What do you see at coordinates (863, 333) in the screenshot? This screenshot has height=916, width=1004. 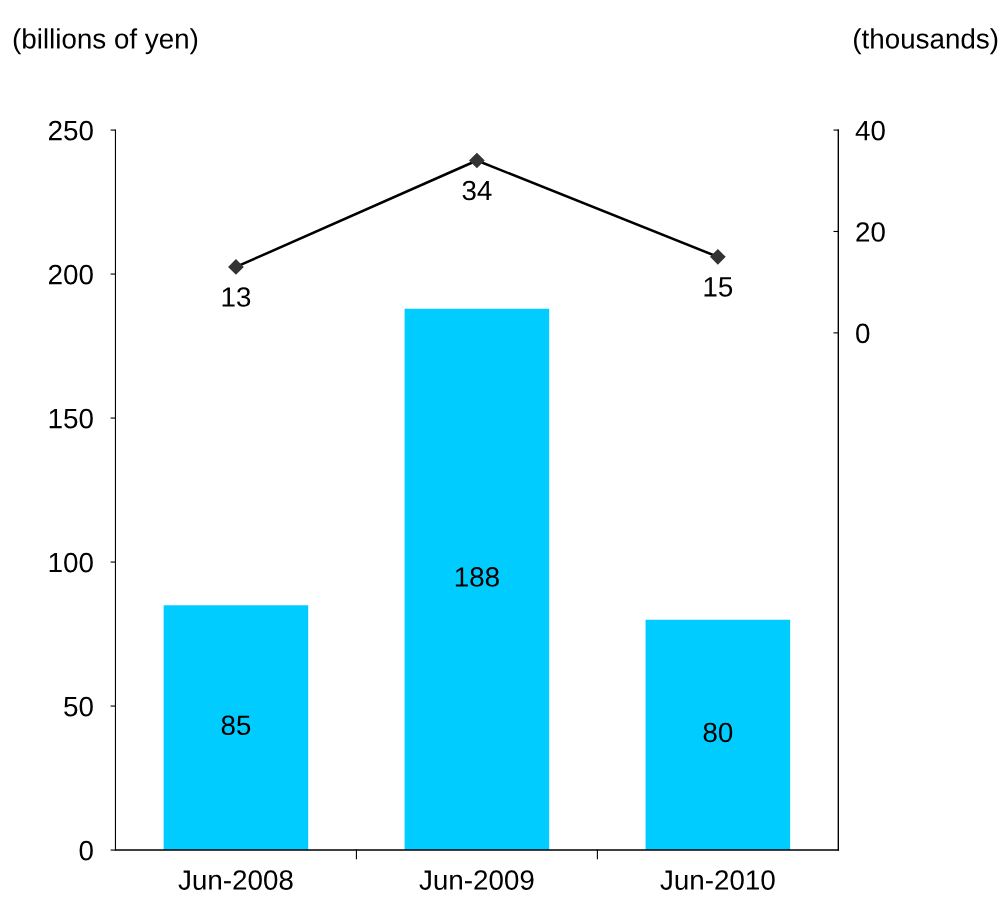 I see `y2-tick-label: 0` at bounding box center [863, 333].